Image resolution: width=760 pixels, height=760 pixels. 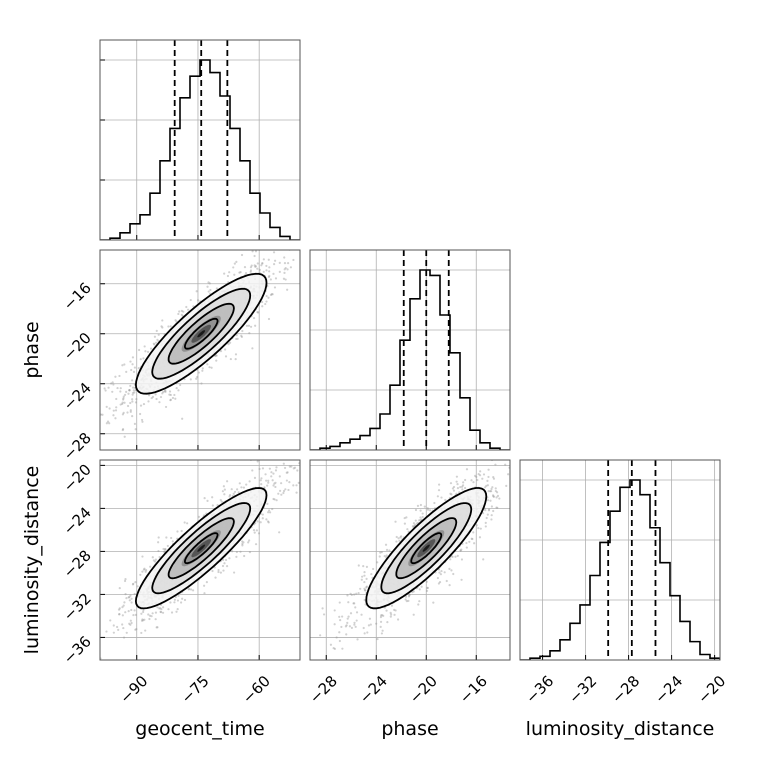 What do you see at coordinates (473, 689) in the screenshot?
I see `x-tick-label-phase: −16` at bounding box center [473, 689].